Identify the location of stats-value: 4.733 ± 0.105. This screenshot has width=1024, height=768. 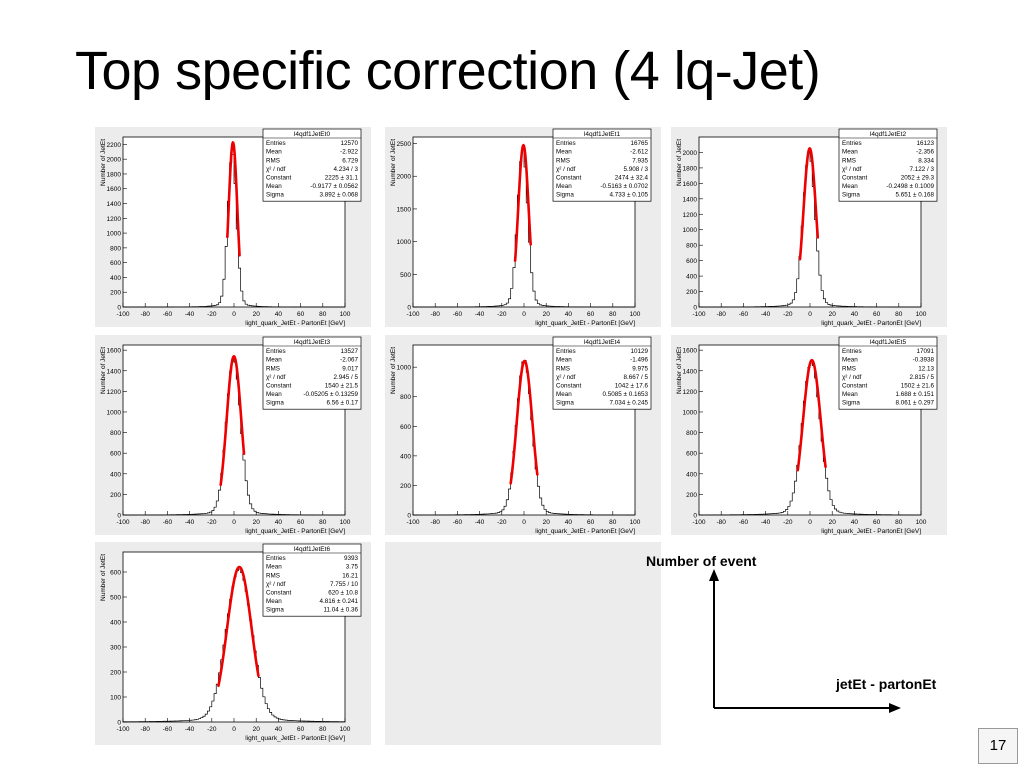
(629, 195).